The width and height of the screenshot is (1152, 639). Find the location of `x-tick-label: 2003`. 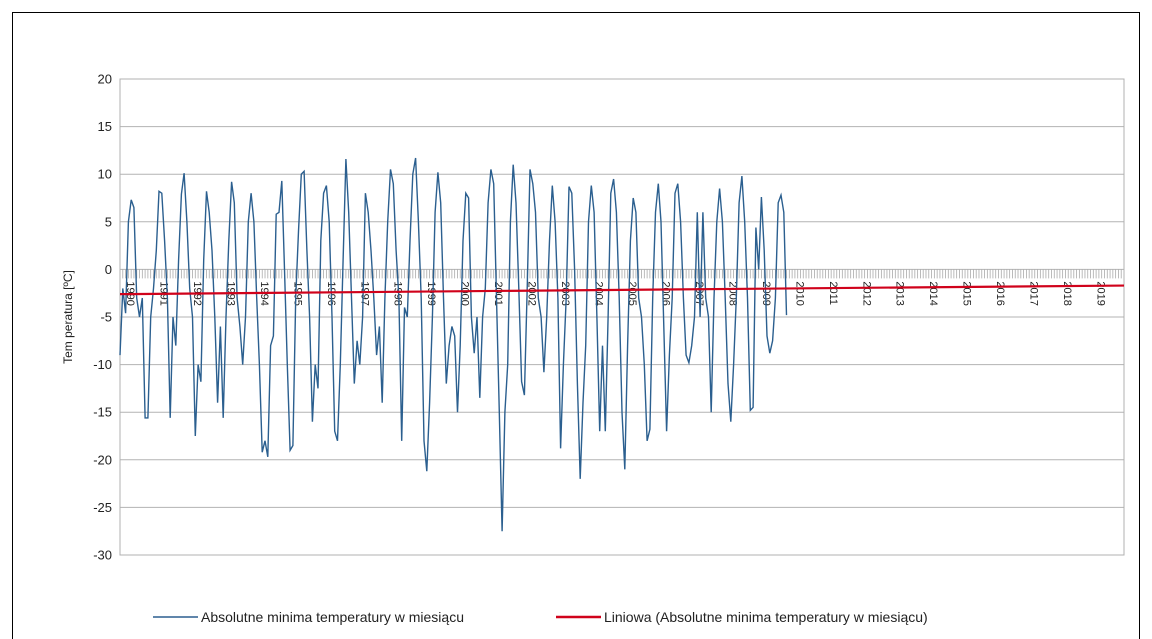

x-tick-label: 2003 is located at coordinates (565, 293).